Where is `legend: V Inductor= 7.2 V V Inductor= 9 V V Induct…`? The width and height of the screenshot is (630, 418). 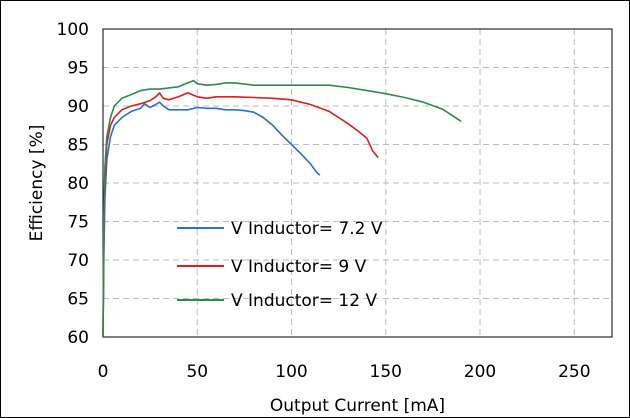 legend: V Inductor= 7.2 V V Inductor= 9 V V Induct… is located at coordinates (280, 265).